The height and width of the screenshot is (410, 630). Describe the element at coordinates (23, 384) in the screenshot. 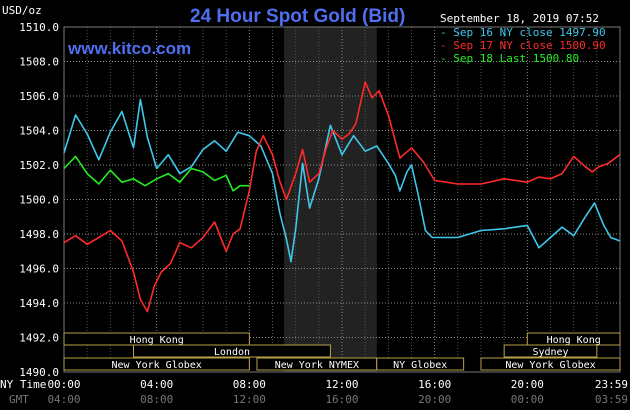

I see `ny-time-label: NY Time` at that location.